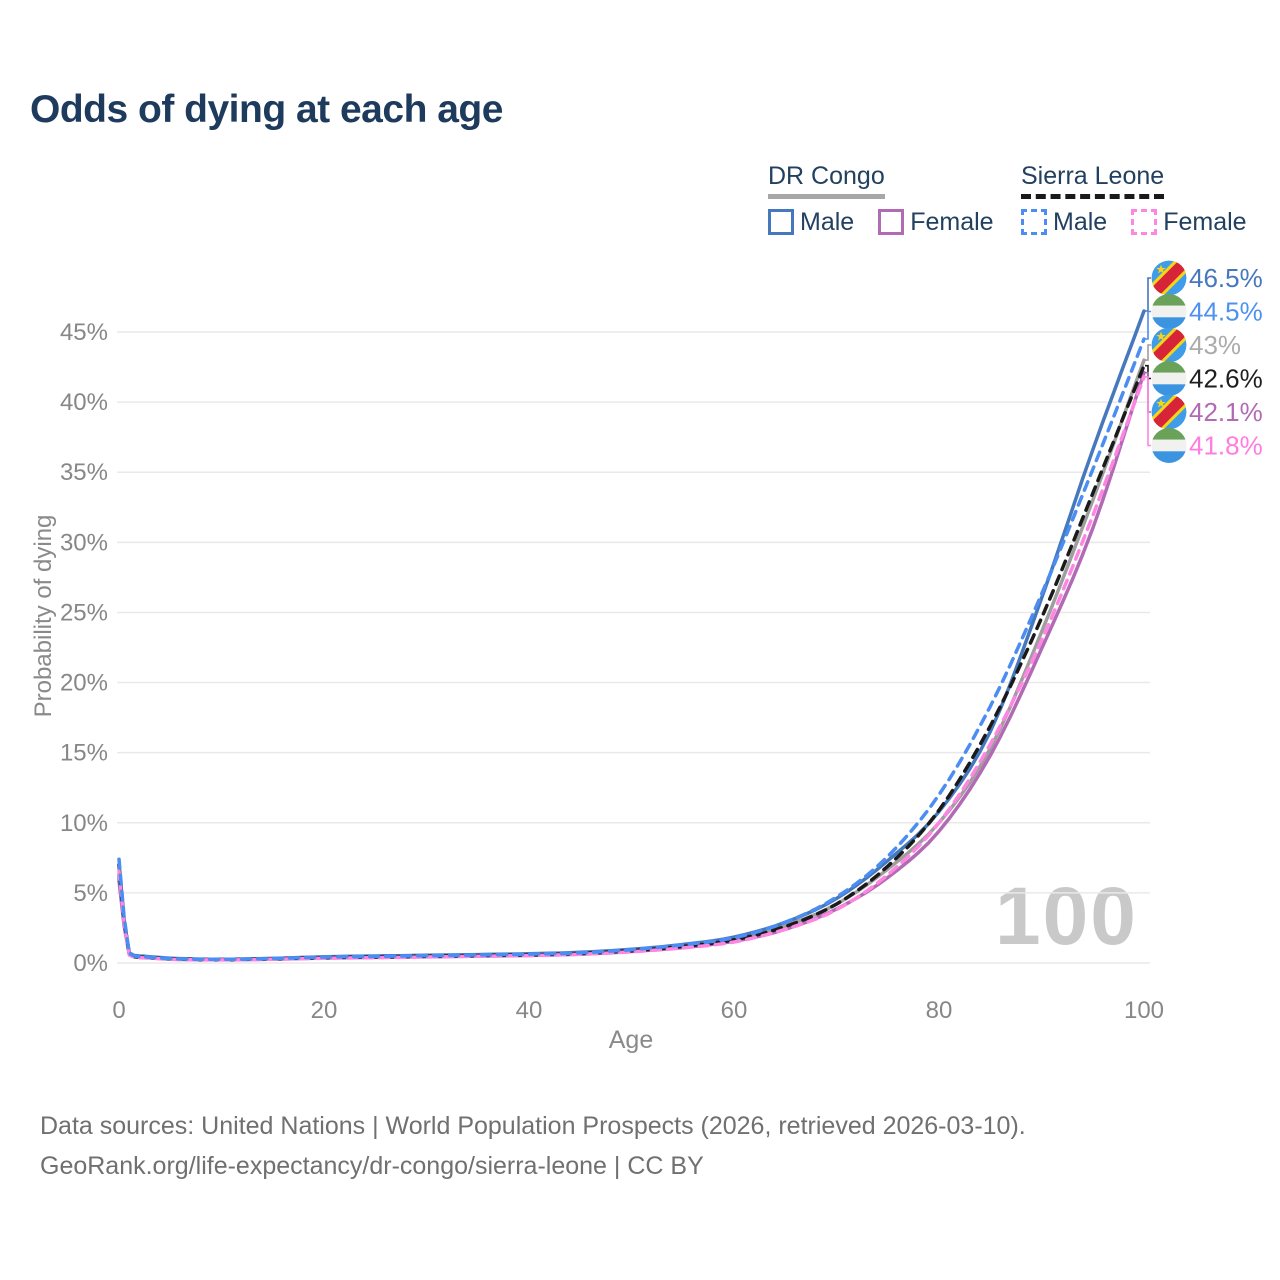  Describe the element at coordinates (1080, 221) in the screenshot. I see `legend-label-sl-male: Male` at that location.